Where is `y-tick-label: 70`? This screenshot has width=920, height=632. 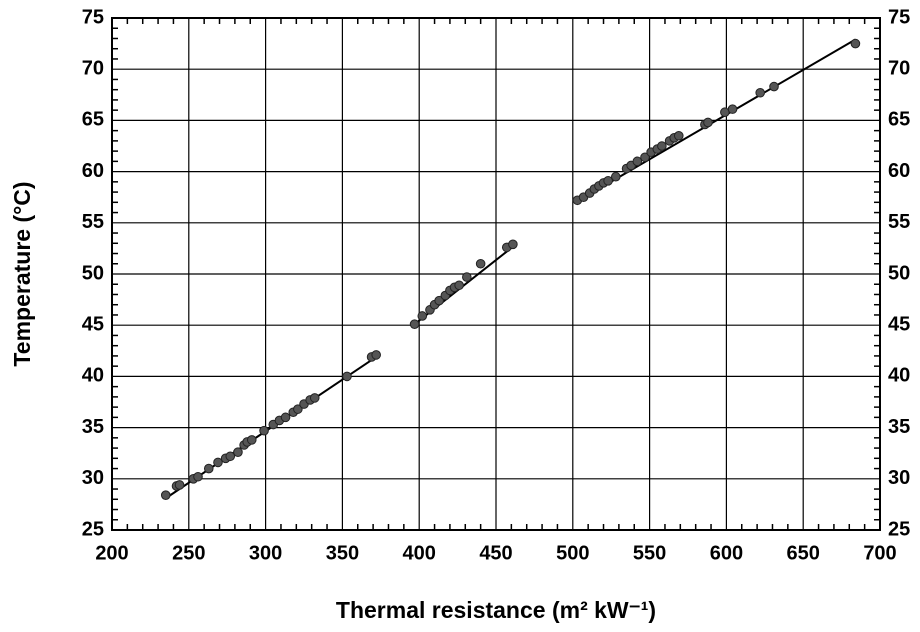
y-tick-label: 70 is located at coordinates (93, 68).